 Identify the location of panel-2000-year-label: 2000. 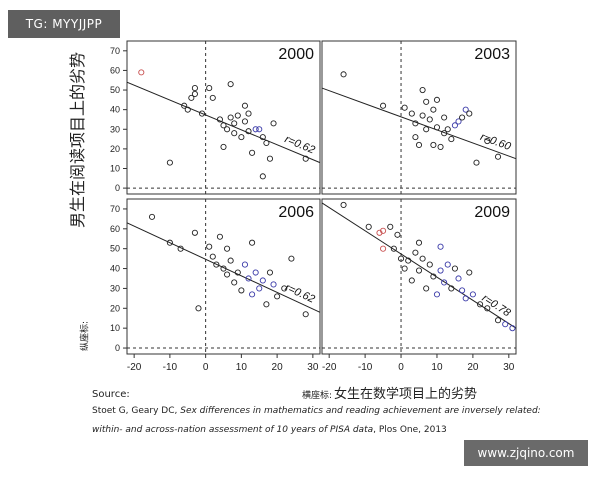
(296, 54).